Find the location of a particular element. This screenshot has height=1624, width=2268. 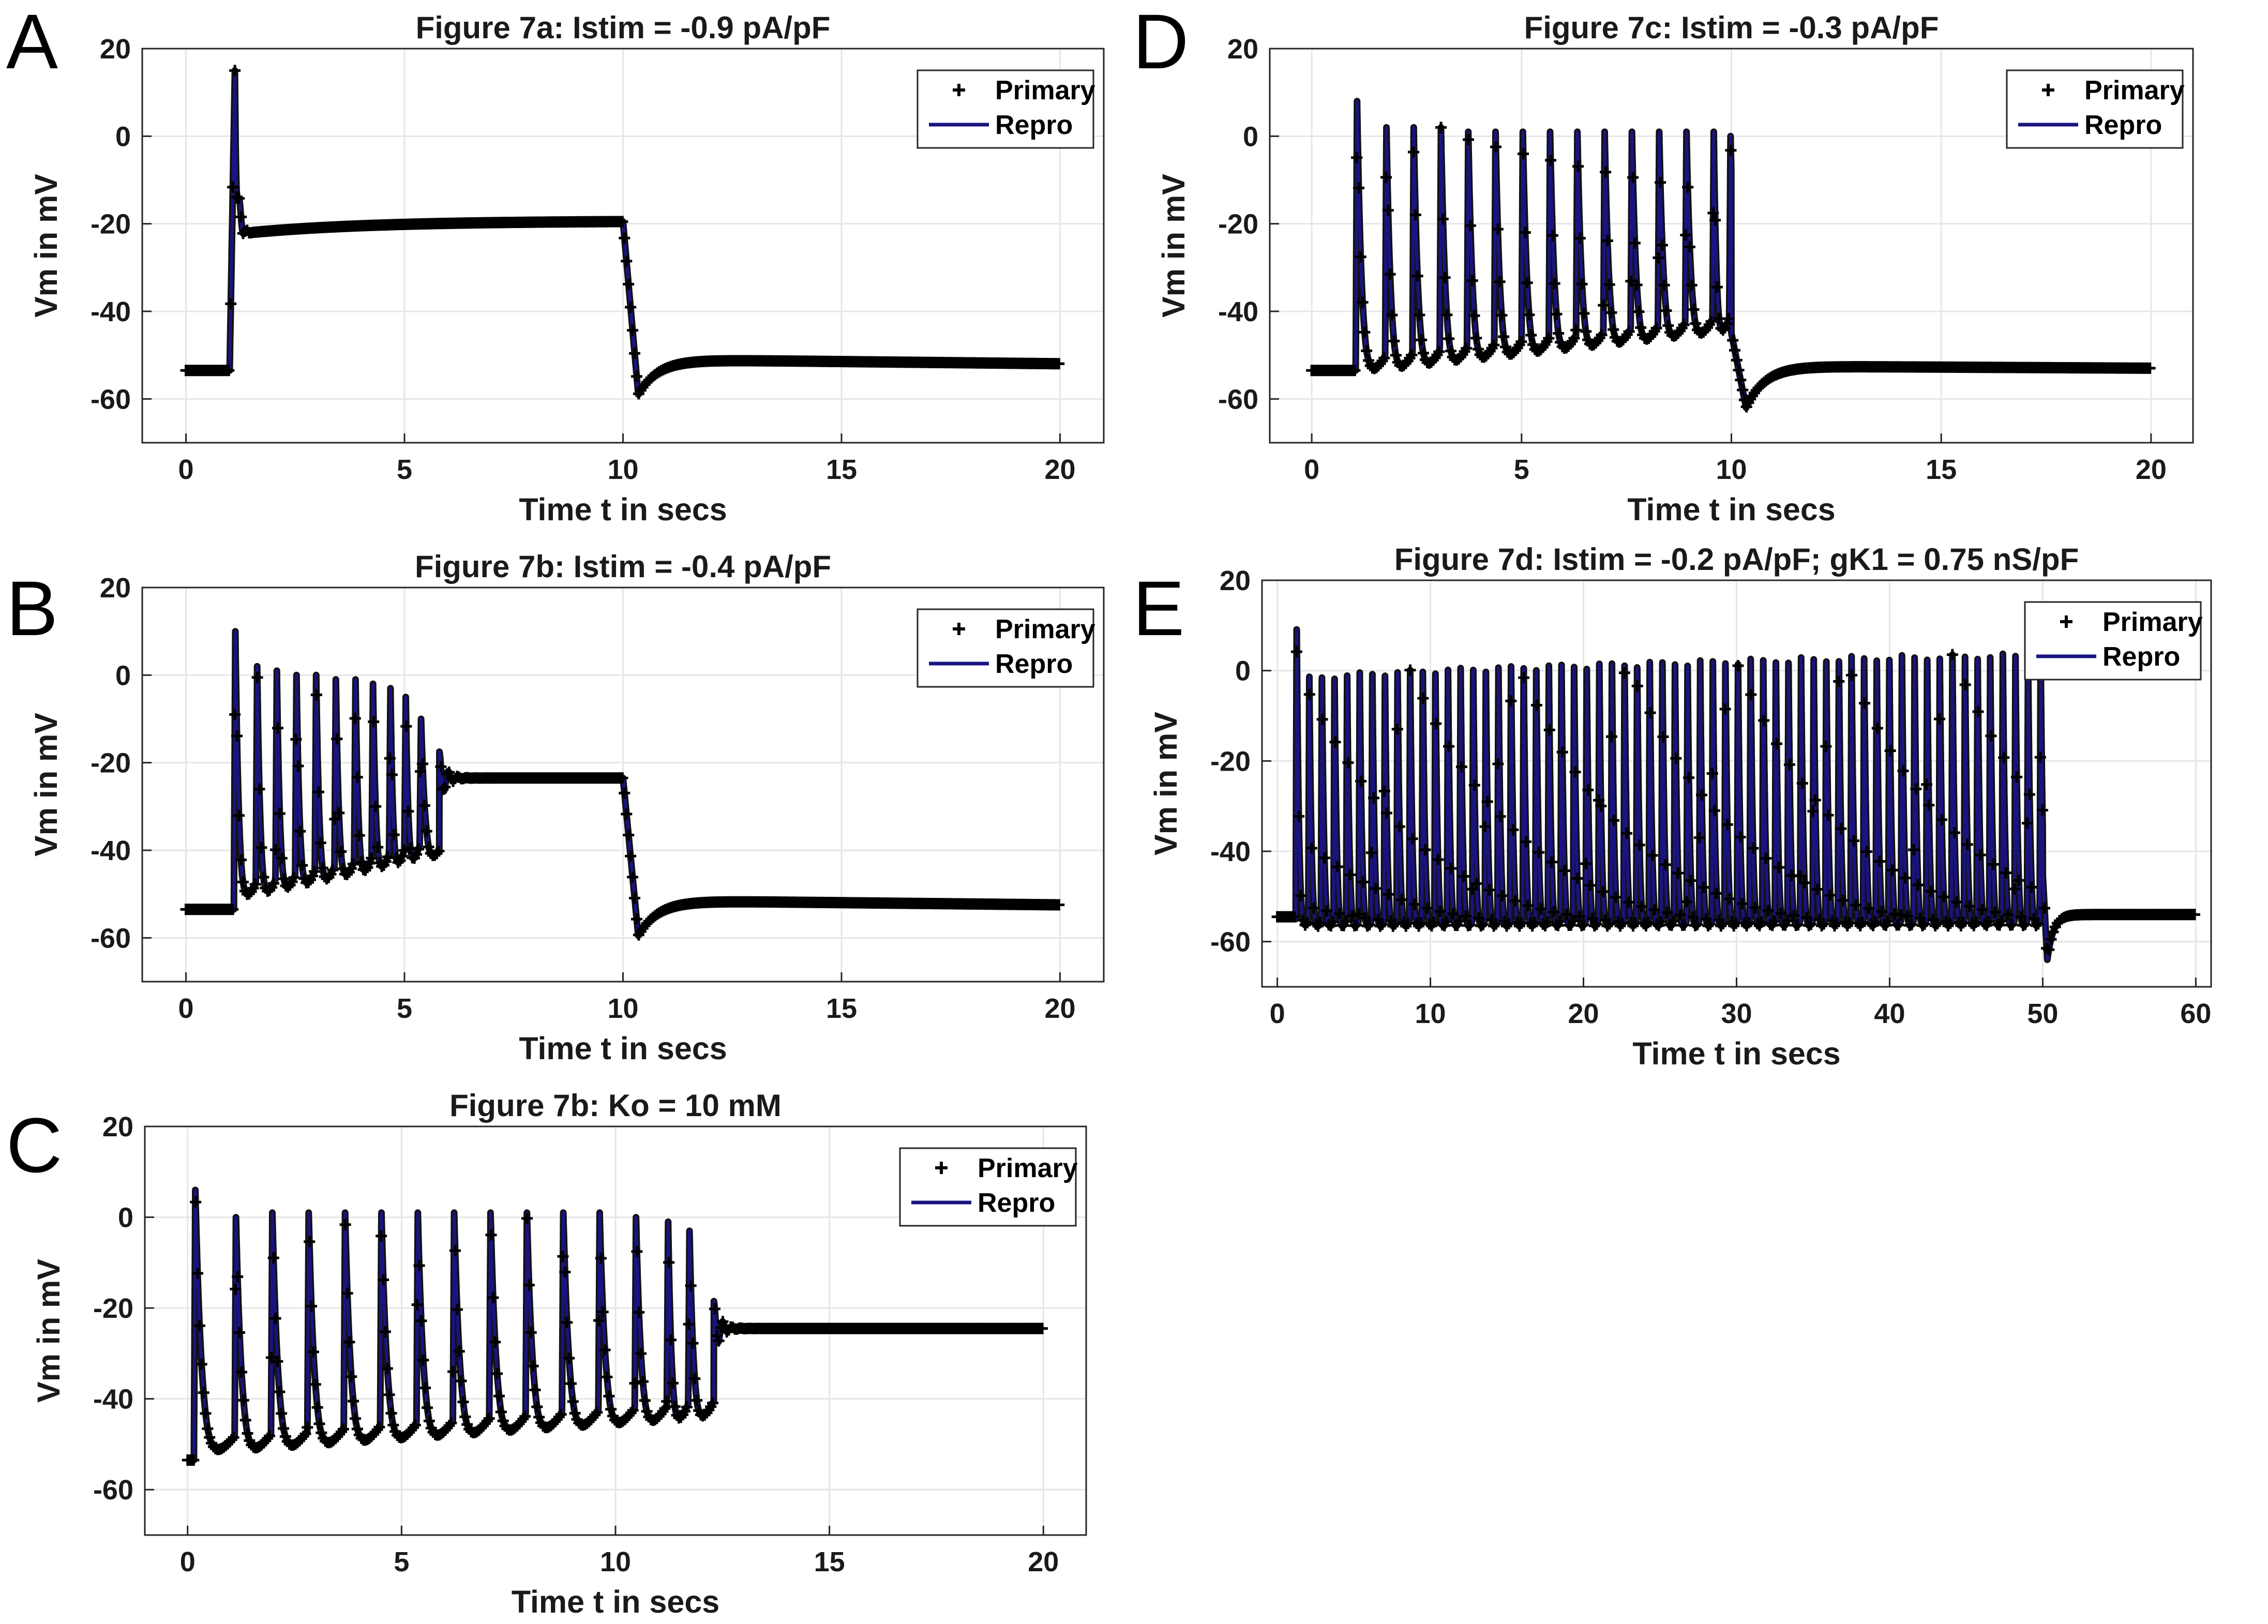

y-tick-label: -20 is located at coordinates (113, 1308).